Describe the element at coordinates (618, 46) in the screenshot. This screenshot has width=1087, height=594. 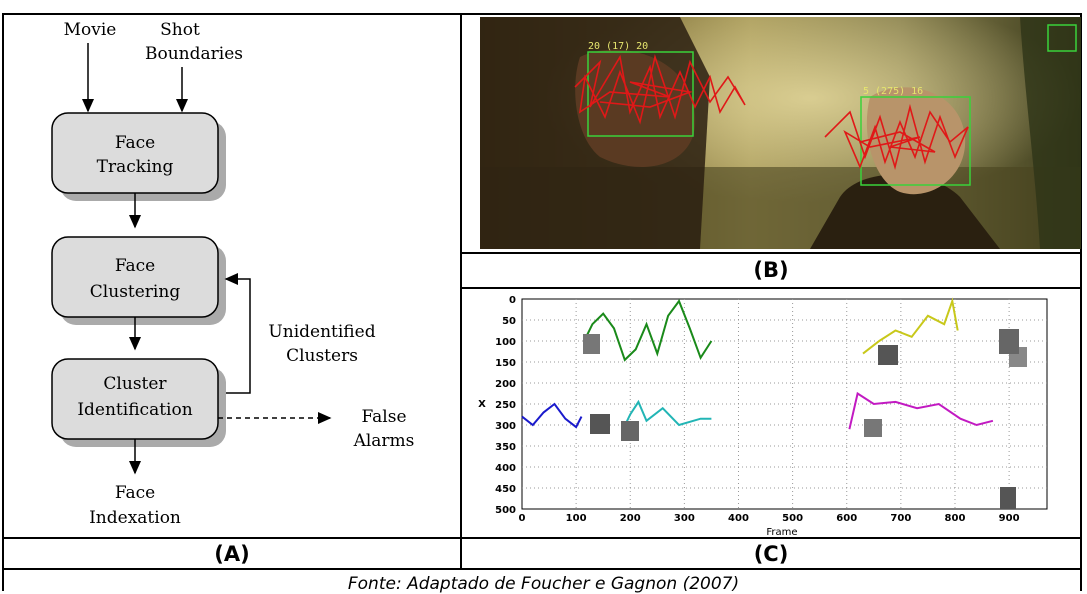
I see `track-label-man: 20 (17) 20` at that location.